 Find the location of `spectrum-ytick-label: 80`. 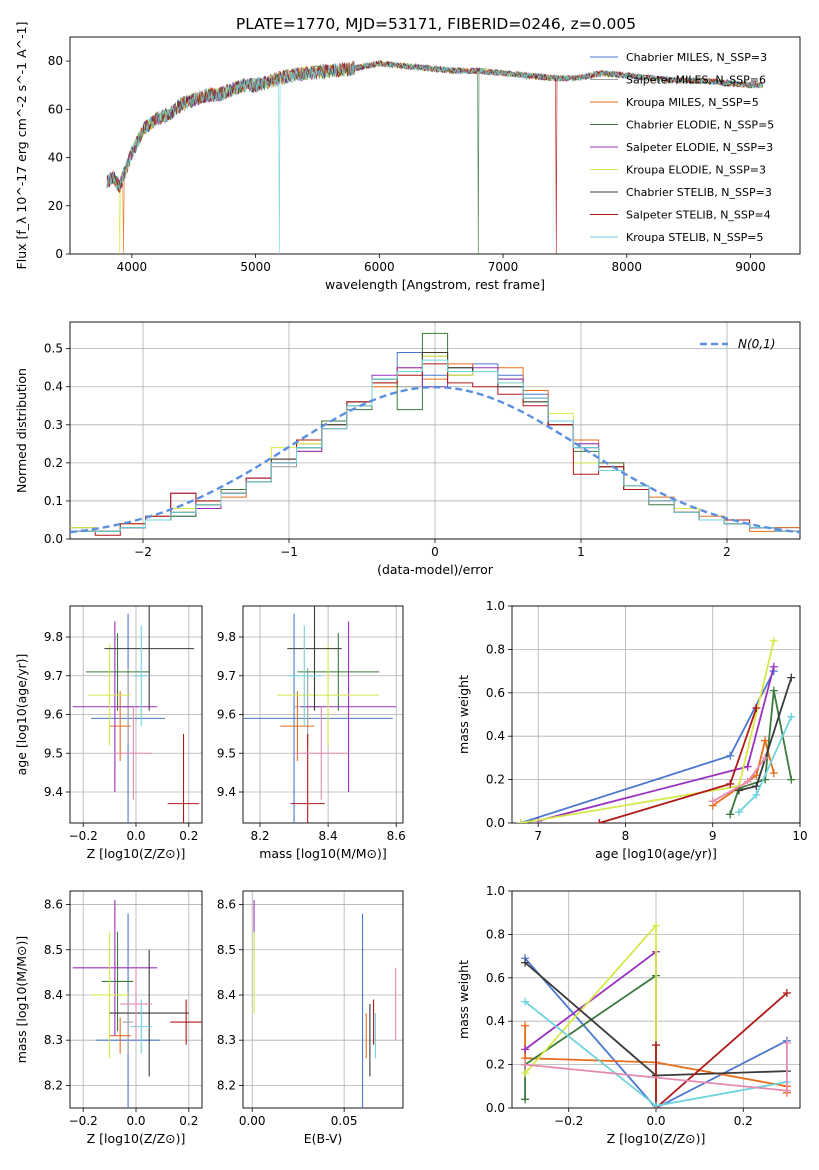

spectrum-ytick-label: 80 is located at coordinates (55, 61).